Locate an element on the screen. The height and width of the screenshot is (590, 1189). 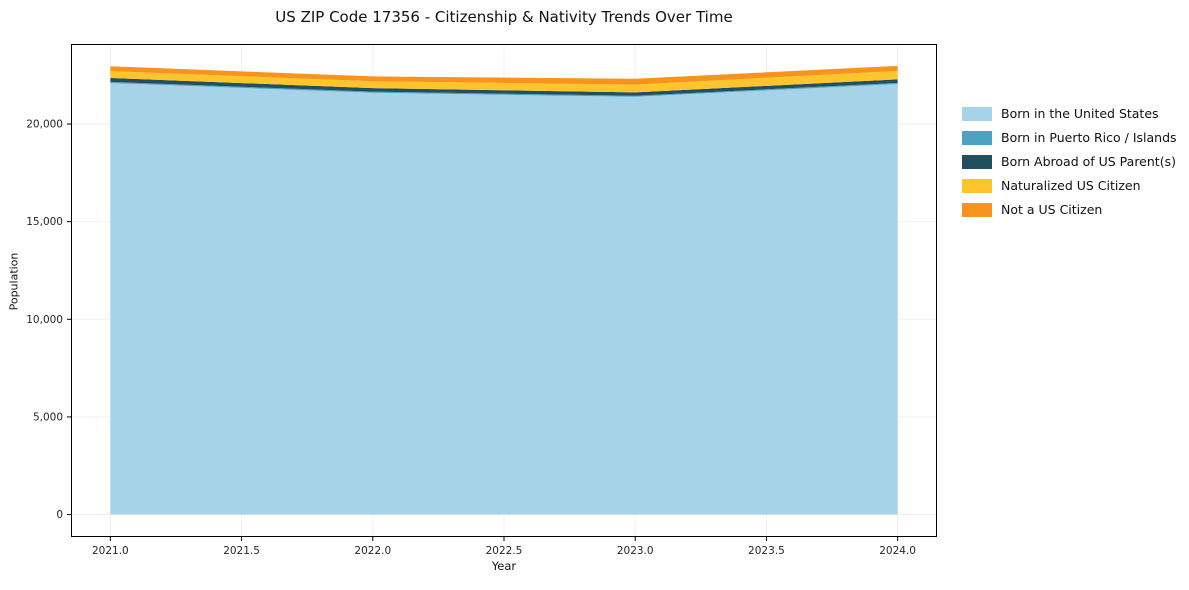
legend-item: Not a US Citizen is located at coordinates (1069, 209).